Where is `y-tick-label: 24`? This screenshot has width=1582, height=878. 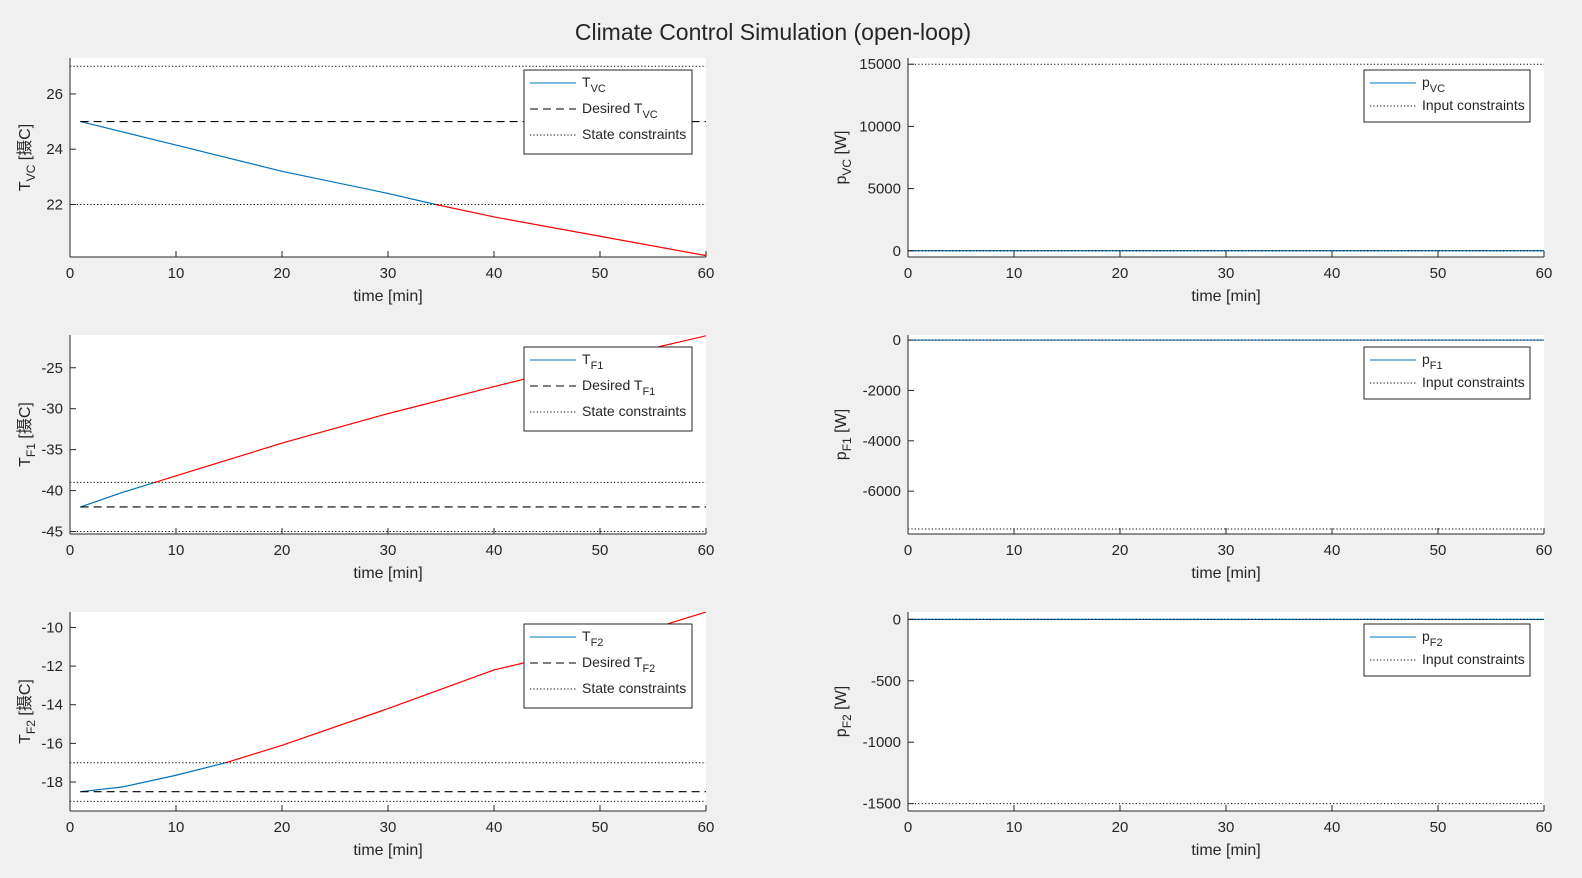 y-tick-label: 24 is located at coordinates (54, 149).